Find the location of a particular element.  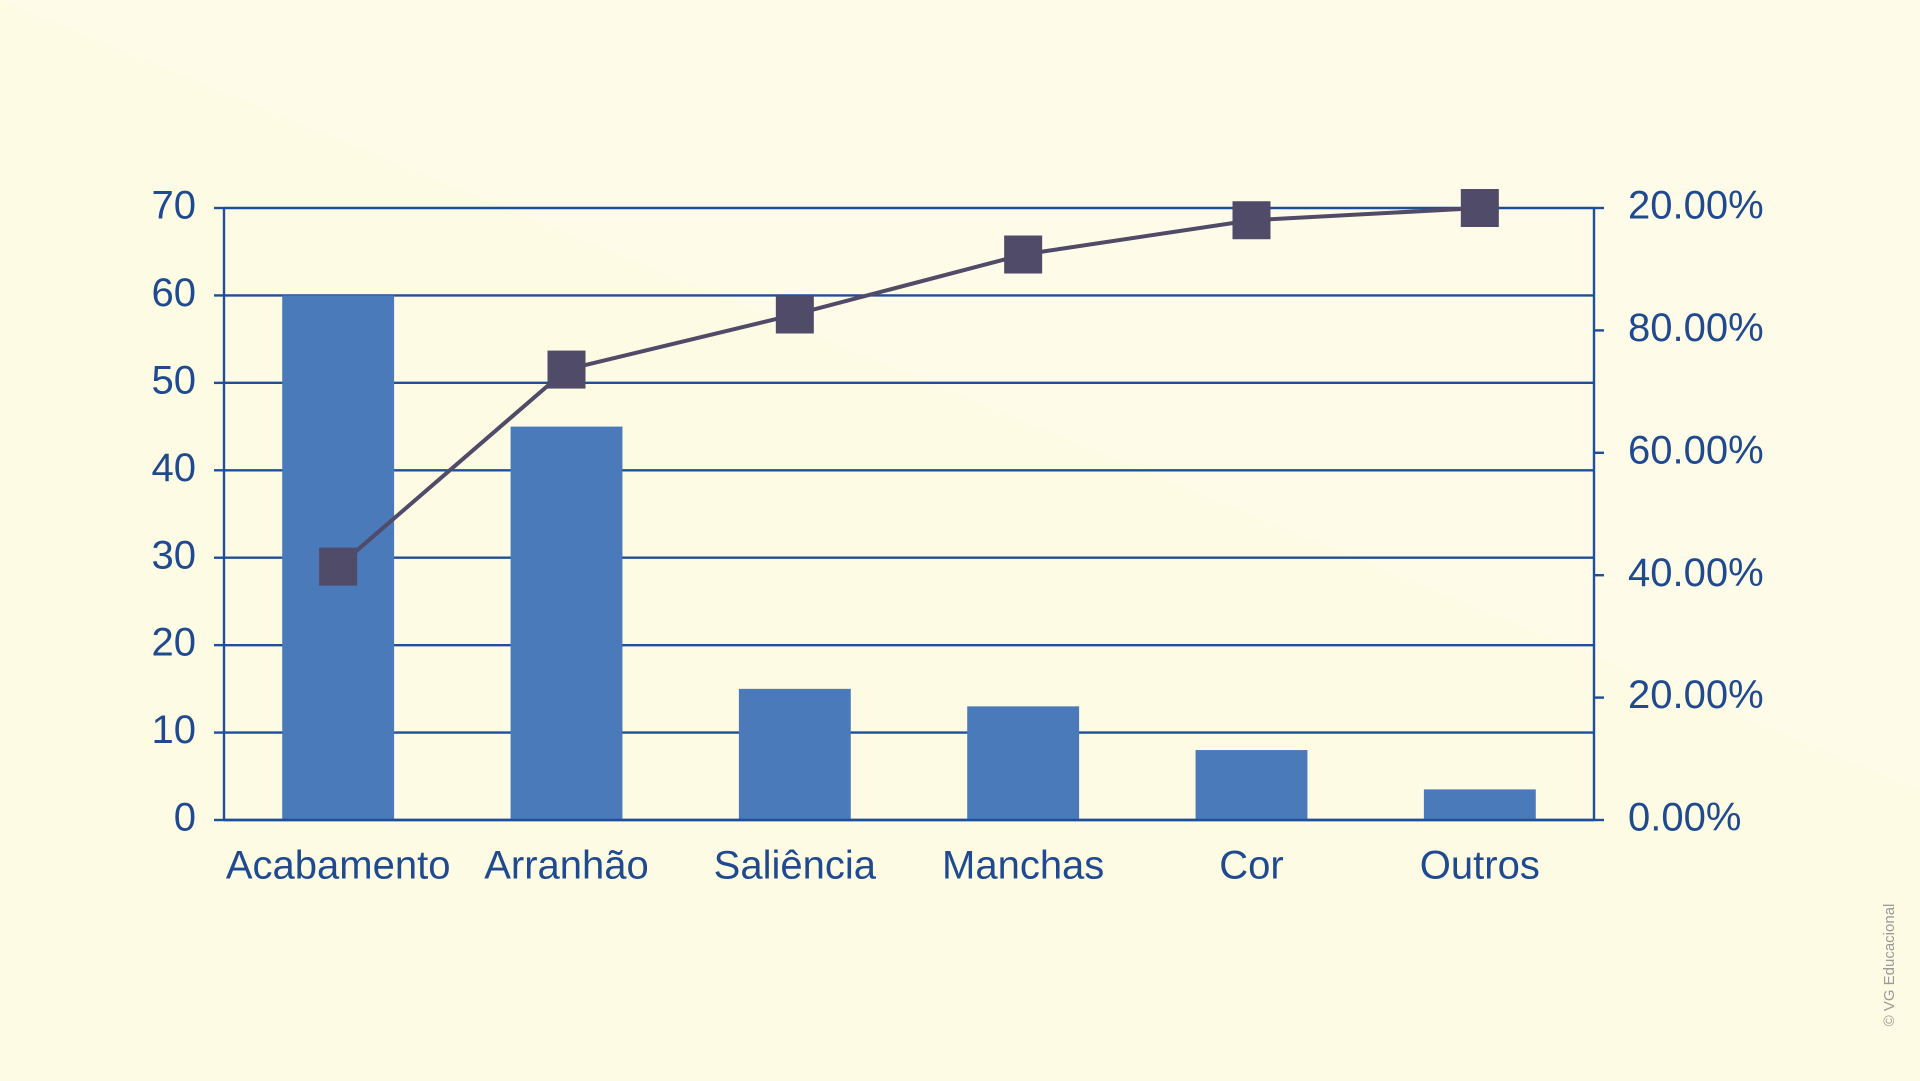

y2-tick-label: 60.00% is located at coordinates (1696, 450).